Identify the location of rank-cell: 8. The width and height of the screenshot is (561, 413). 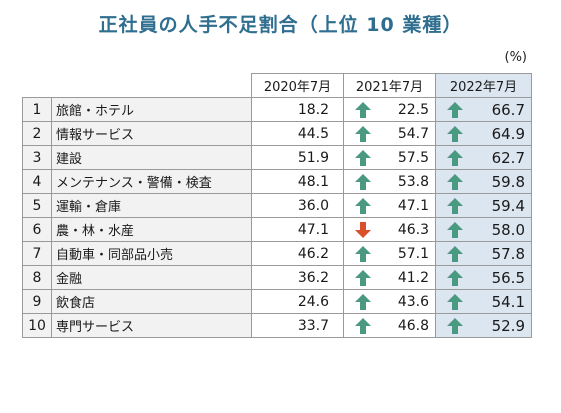
(37, 277).